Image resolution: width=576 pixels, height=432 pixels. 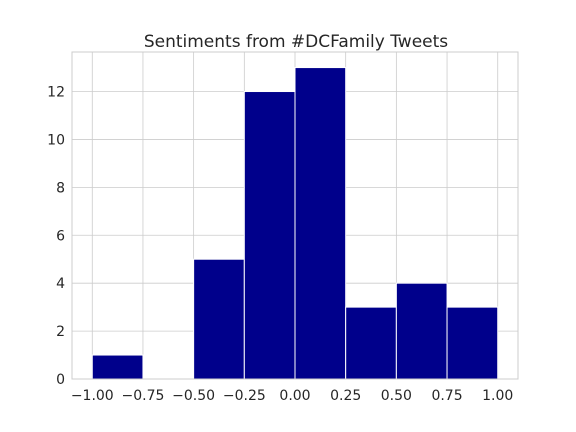 I want to click on y-tick-label: 12, so click(x=56, y=93).